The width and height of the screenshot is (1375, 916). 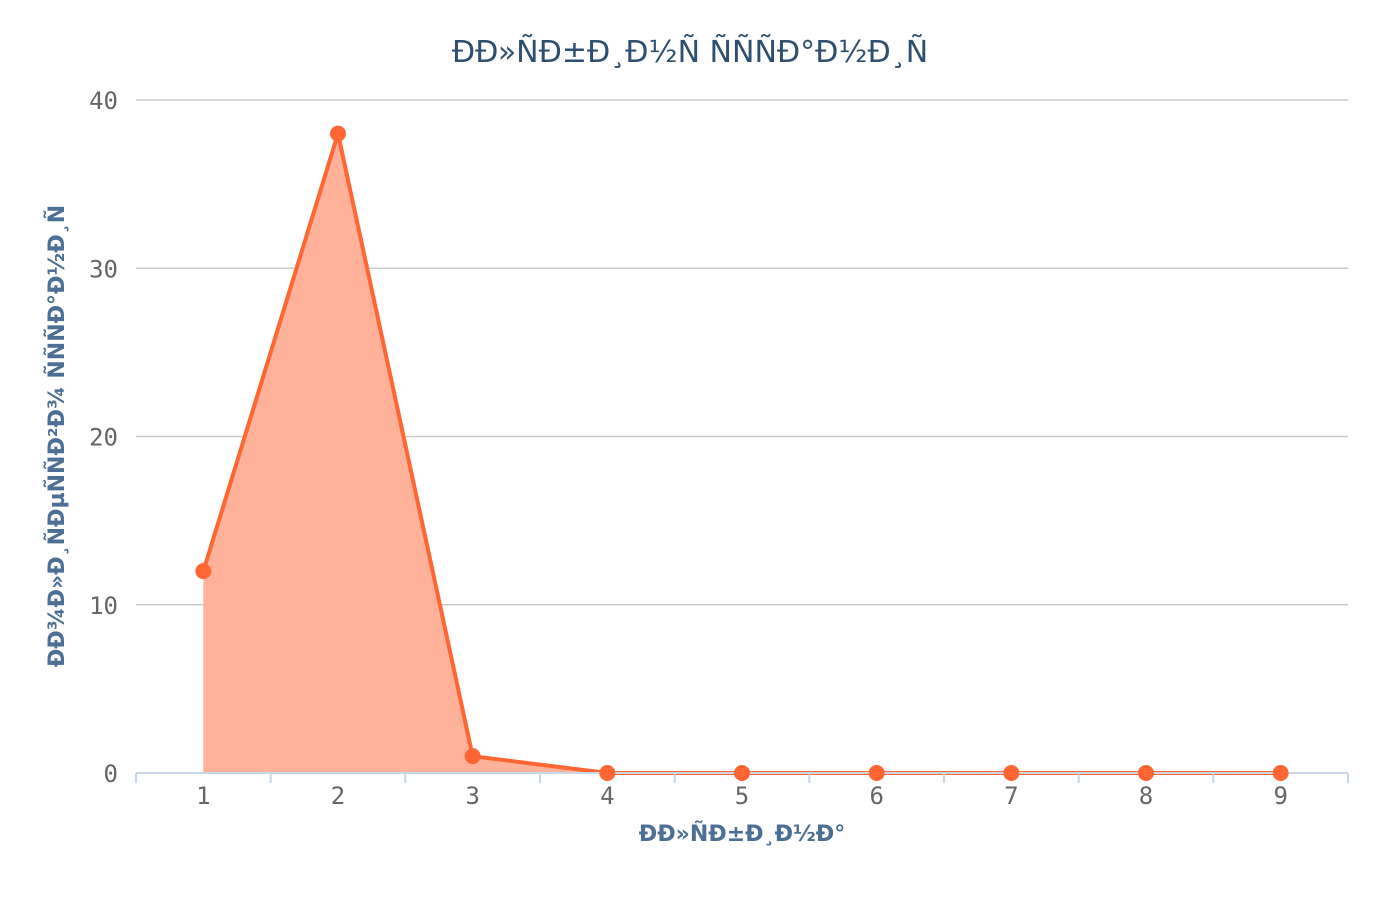 What do you see at coordinates (57, 436) in the screenshot?
I see `y-axis-label: ÐÐ¾Ð»Ð¸ÑÐµÑÑÐ²Ð¾ ÑÑÑÐ°Ð½Ð¸Ñ` at bounding box center [57, 436].